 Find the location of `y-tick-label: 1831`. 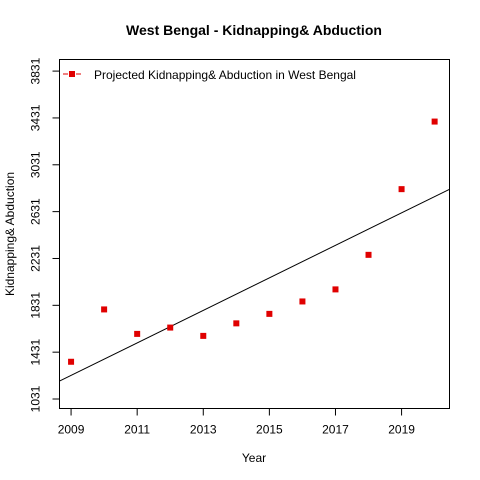

y-tick-label: 1831 is located at coordinates (36, 305).